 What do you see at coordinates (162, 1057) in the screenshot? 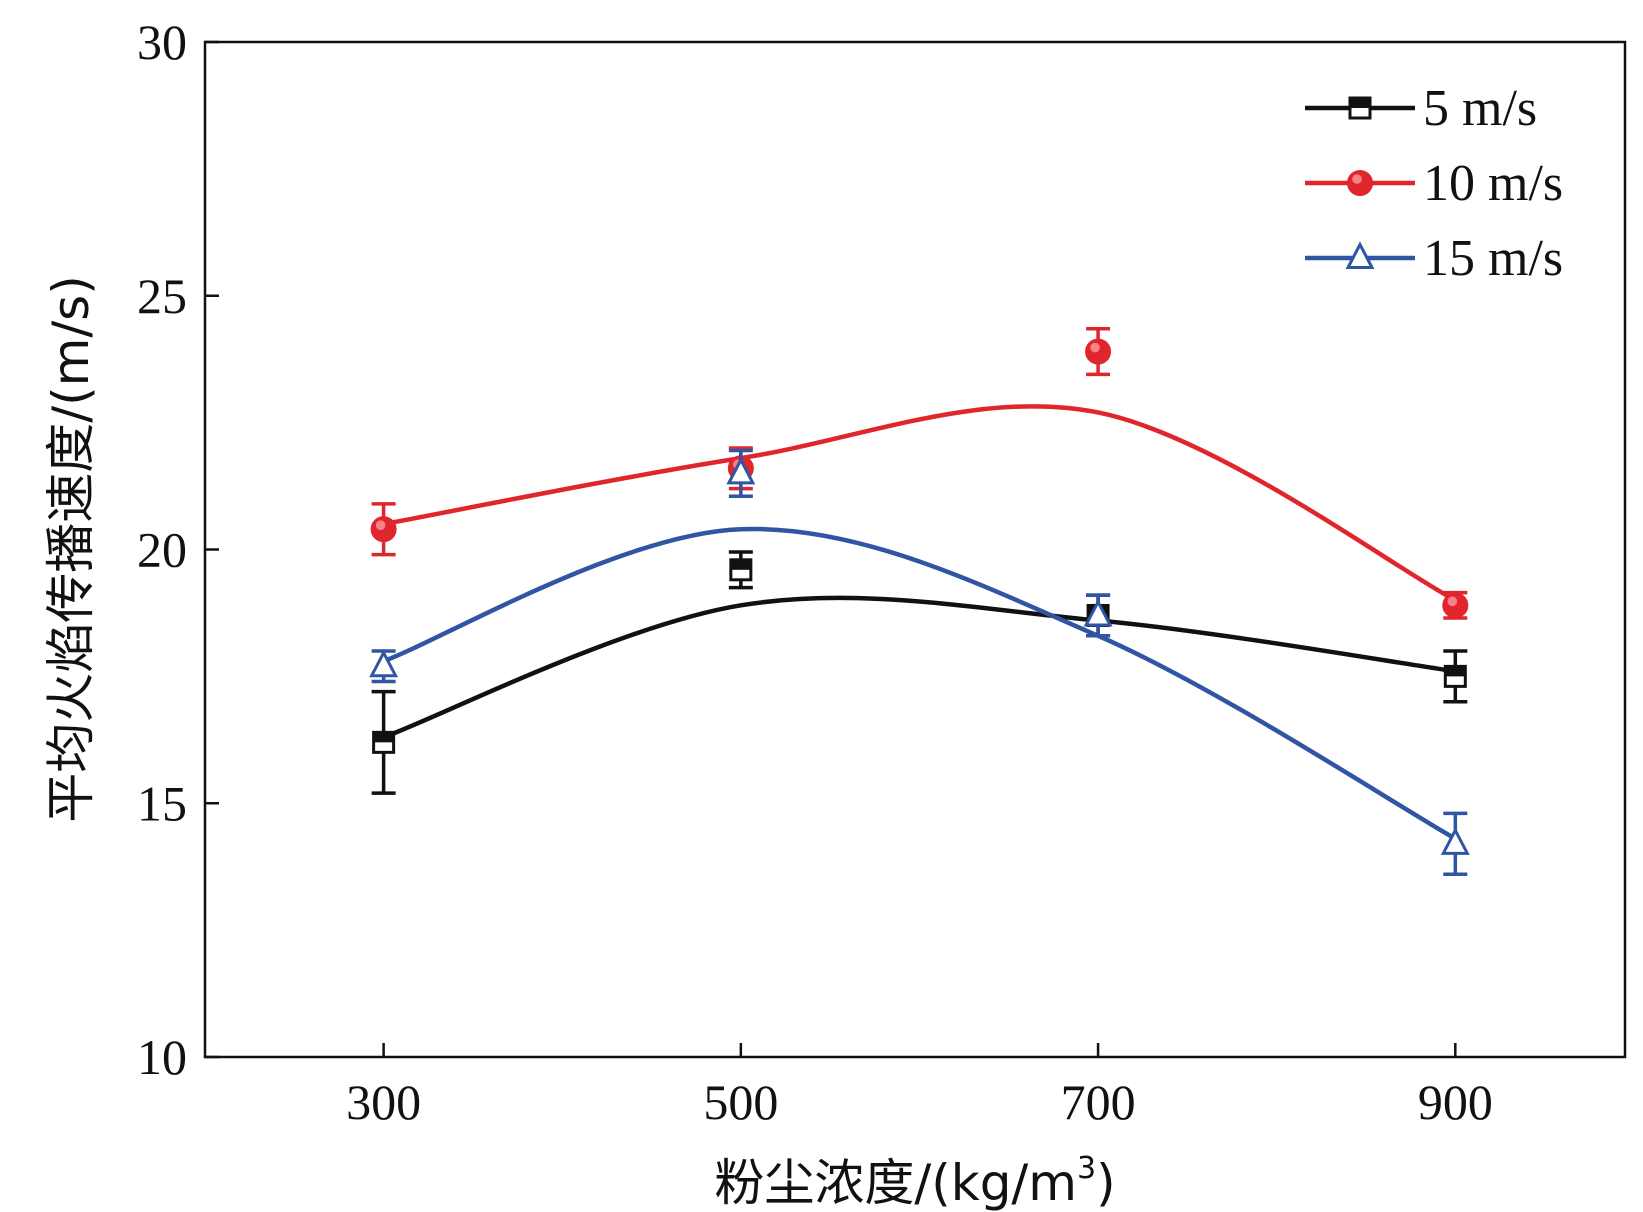
I see `y-tick-label: 10` at bounding box center [162, 1057].